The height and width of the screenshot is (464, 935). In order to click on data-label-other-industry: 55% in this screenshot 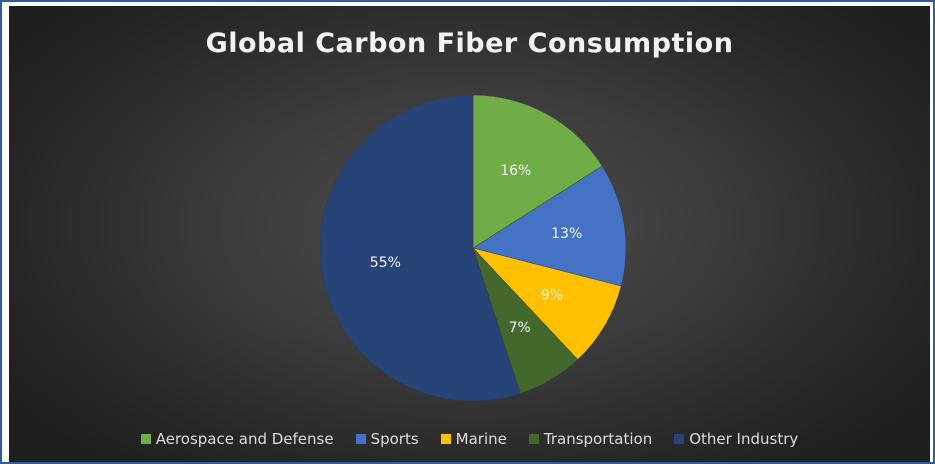, I will do `click(385, 263)`.